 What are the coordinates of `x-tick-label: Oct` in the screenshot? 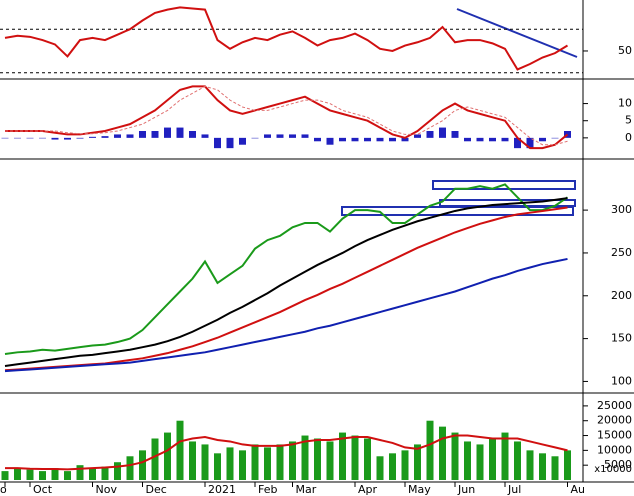 It's located at (43, 489).